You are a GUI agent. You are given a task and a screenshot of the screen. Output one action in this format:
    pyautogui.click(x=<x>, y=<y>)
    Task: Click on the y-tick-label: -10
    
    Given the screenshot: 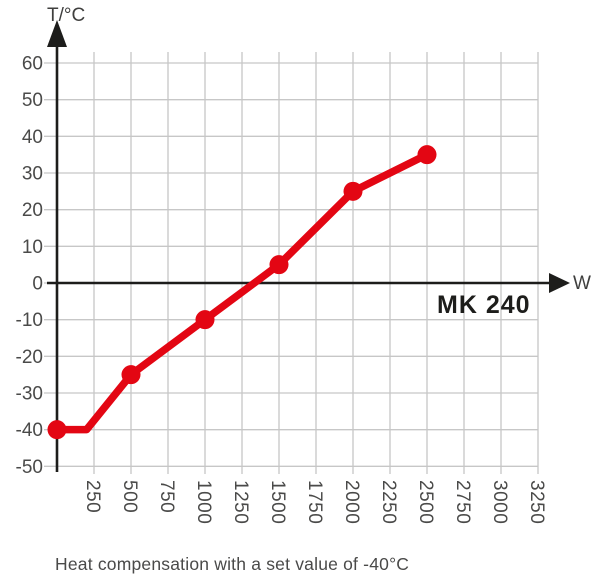 What is the action you would take?
    pyautogui.click(x=29, y=320)
    